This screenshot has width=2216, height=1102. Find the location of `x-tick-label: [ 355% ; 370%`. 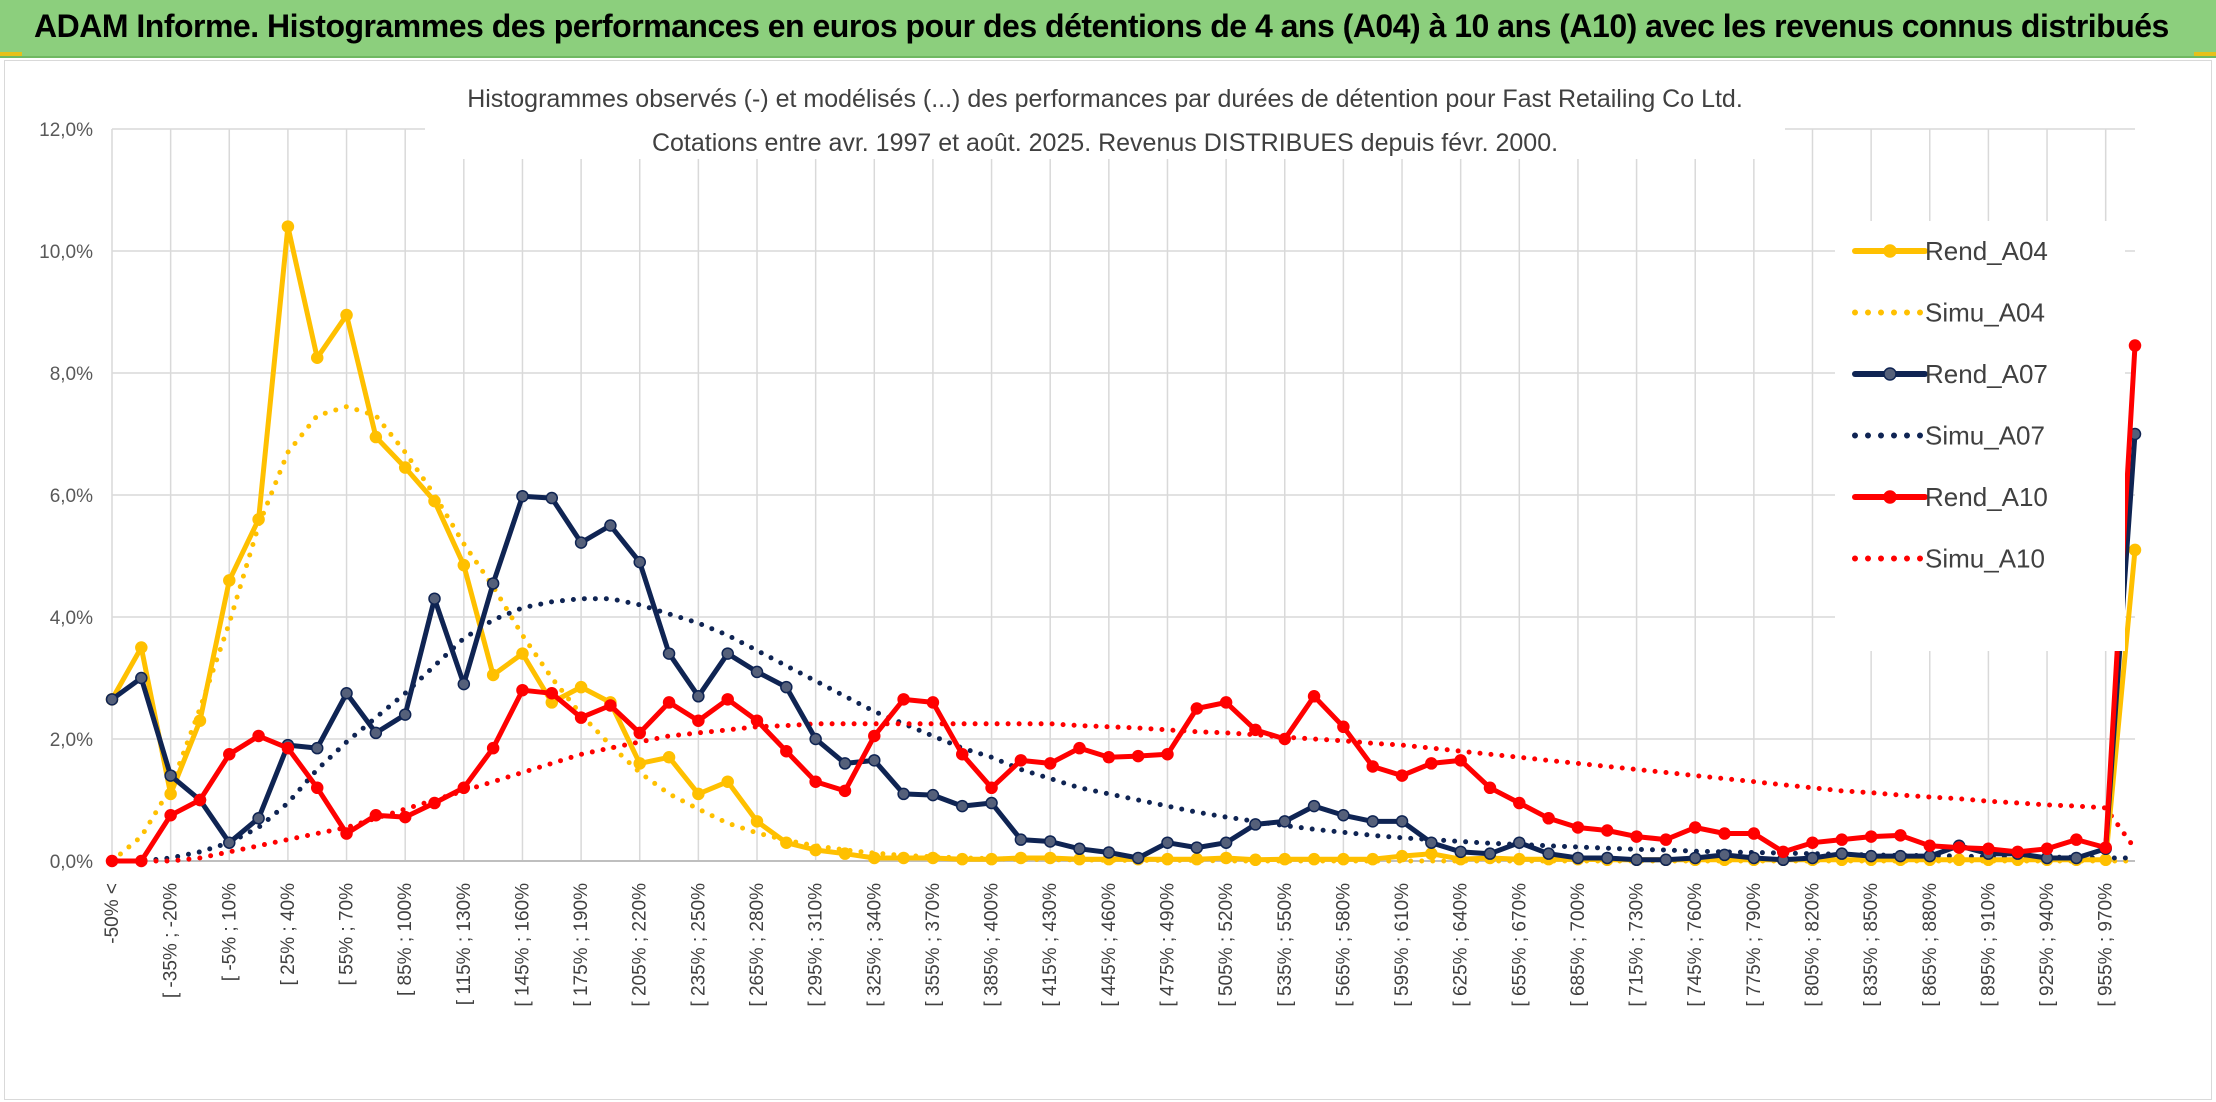

x-tick-label: [ 355% ; 370% is located at coordinates (933, 945).